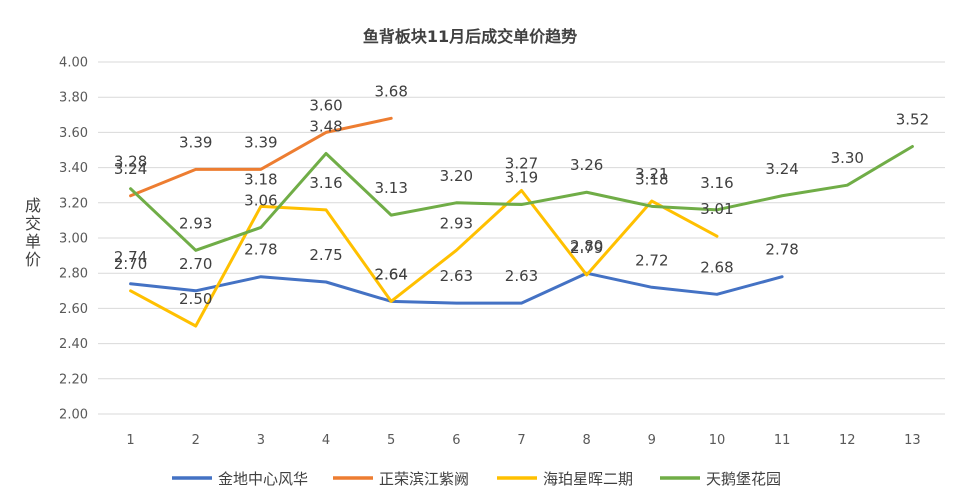 This screenshot has width=966, height=501. I want to click on legend-entry: 正荣滨江紫阙, so click(424, 479).